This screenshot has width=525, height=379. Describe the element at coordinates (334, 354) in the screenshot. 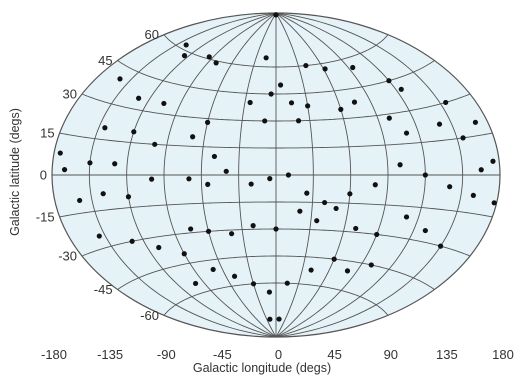

I see `x-tick-label: 45` at that location.